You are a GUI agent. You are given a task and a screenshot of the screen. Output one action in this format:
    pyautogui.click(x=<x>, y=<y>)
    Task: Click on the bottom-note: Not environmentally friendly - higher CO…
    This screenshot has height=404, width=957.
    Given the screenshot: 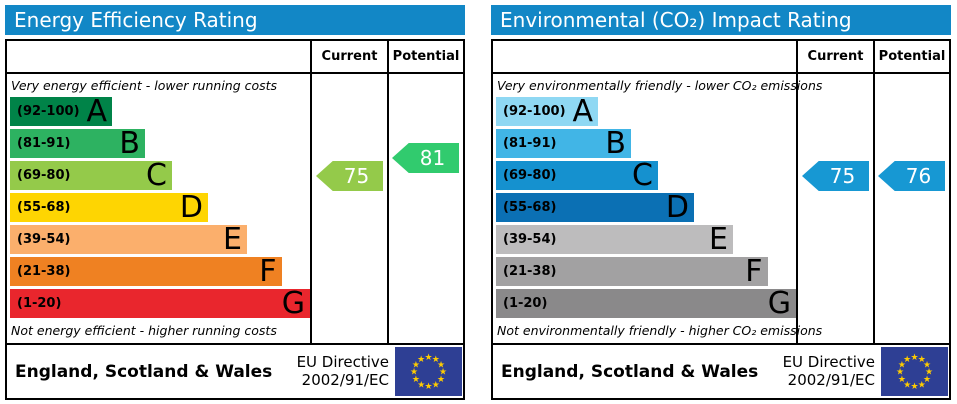 What is the action you would take?
    pyautogui.click(x=660, y=330)
    